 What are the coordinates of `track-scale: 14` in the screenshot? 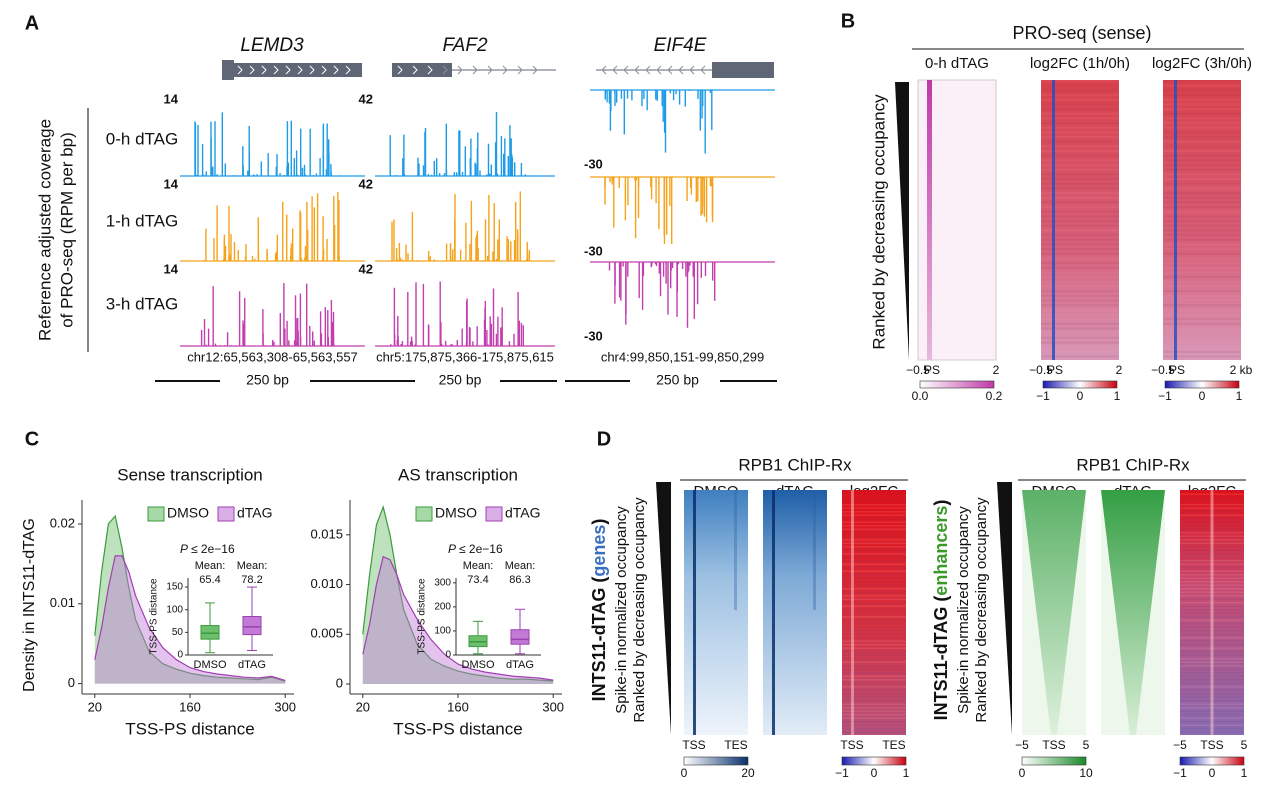 It's located at (171, 98).